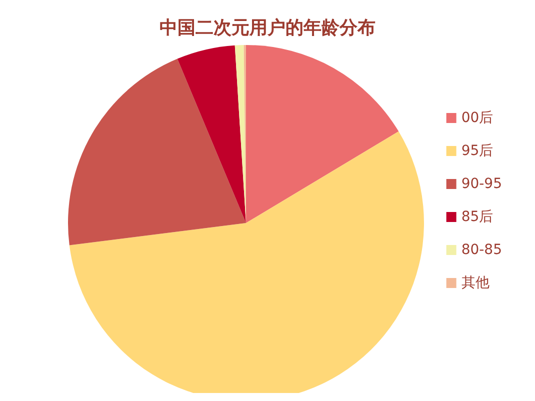 The width and height of the screenshot is (535, 401). Describe the element at coordinates (477, 118) in the screenshot. I see `legend-label: 00后` at that location.